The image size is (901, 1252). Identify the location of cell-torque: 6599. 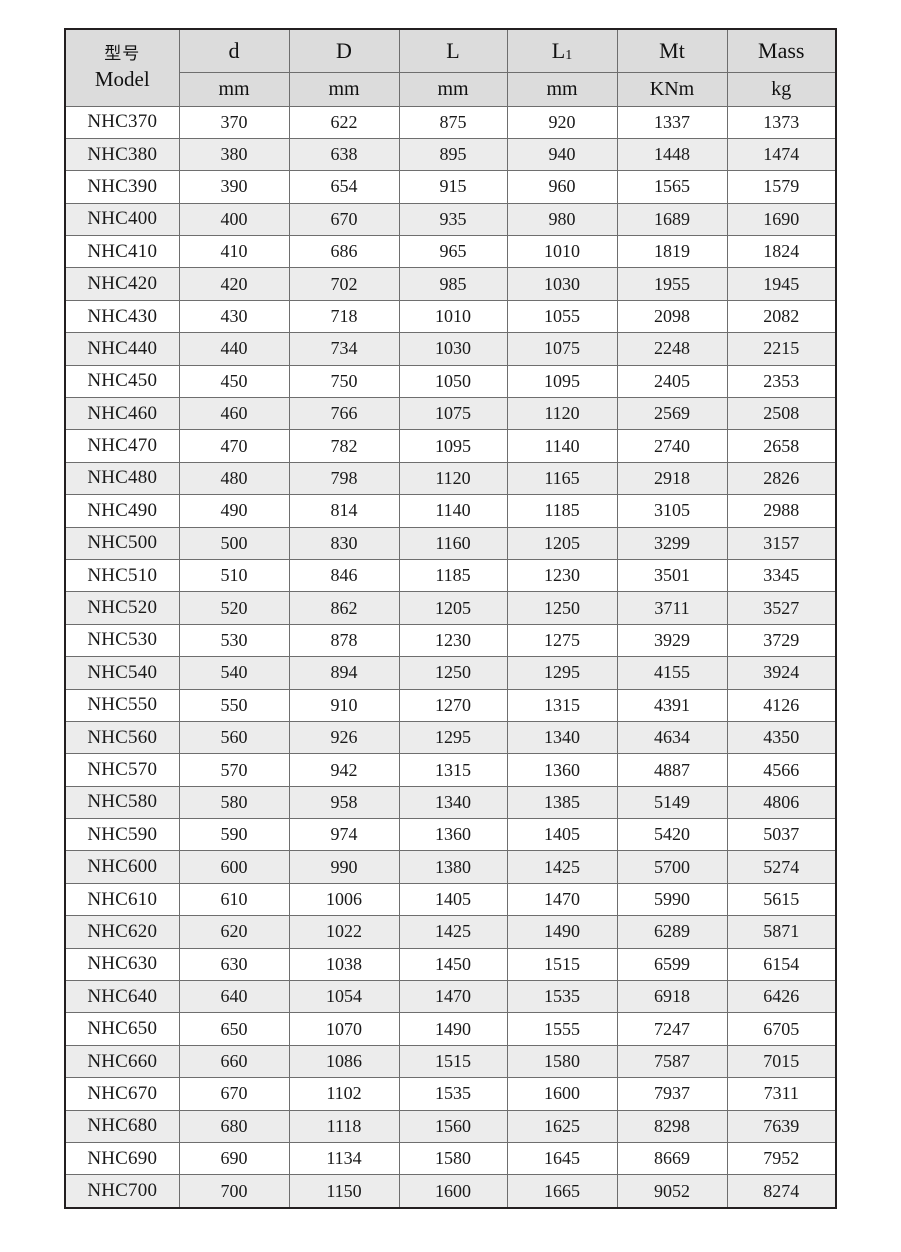
(672, 965).